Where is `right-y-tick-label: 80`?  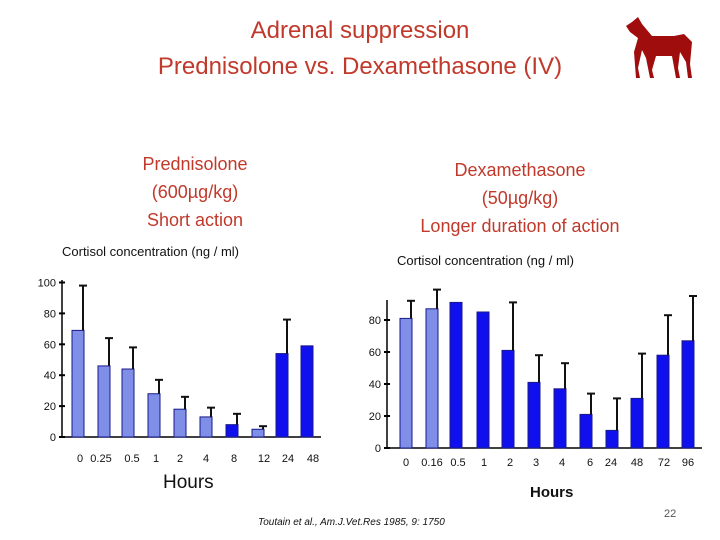 right-y-tick-label: 80 is located at coordinates (375, 321).